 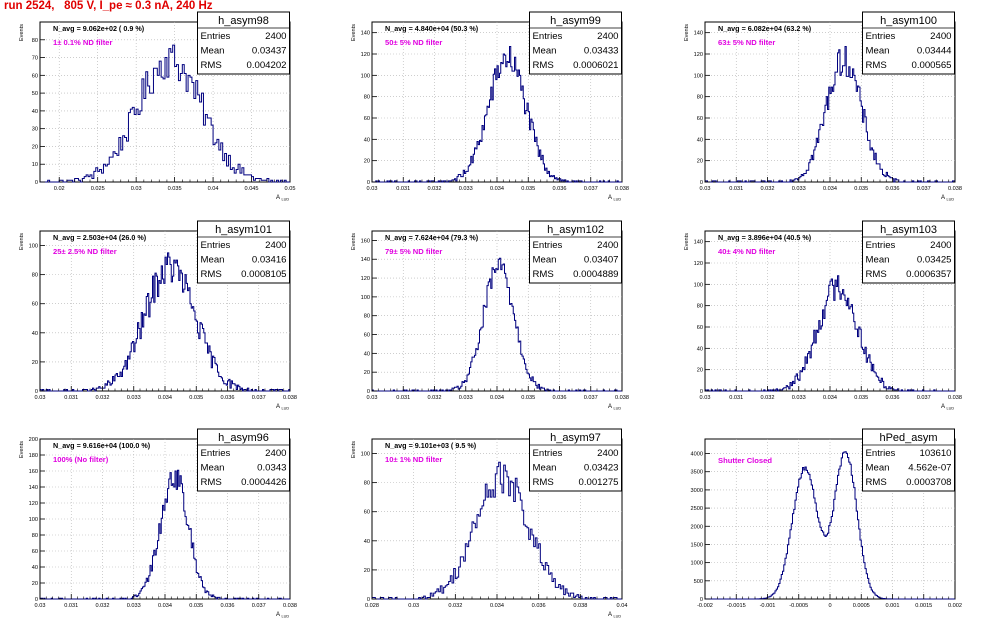 I want to click on stats-rms-value: 0.0008105, so click(x=263, y=274).